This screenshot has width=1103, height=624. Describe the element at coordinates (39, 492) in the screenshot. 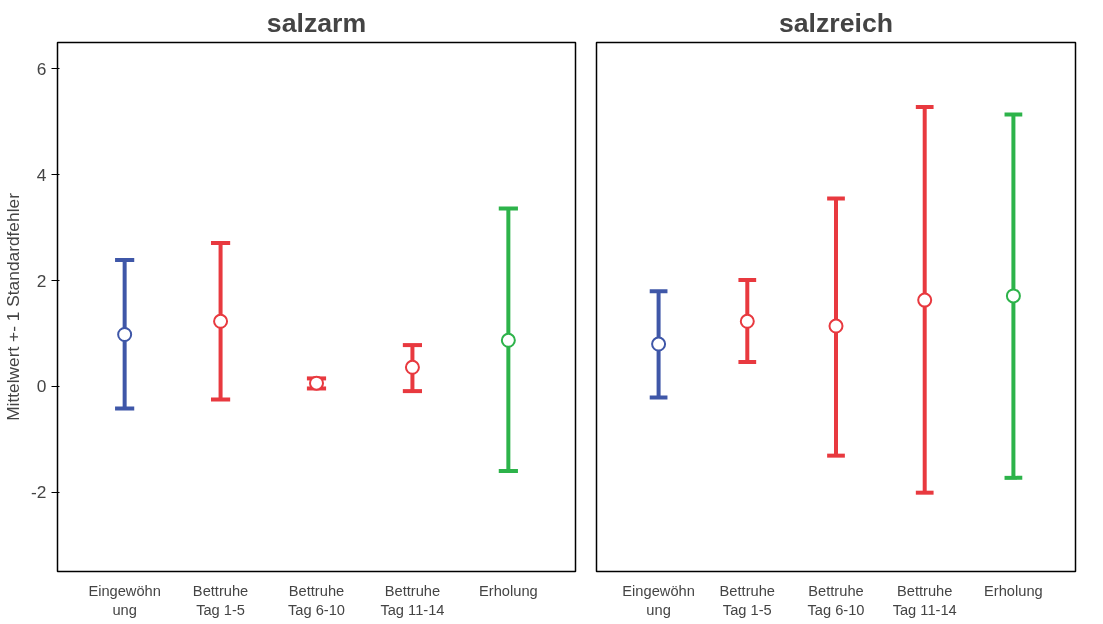

I see `y-tick-label: -2` at that location.